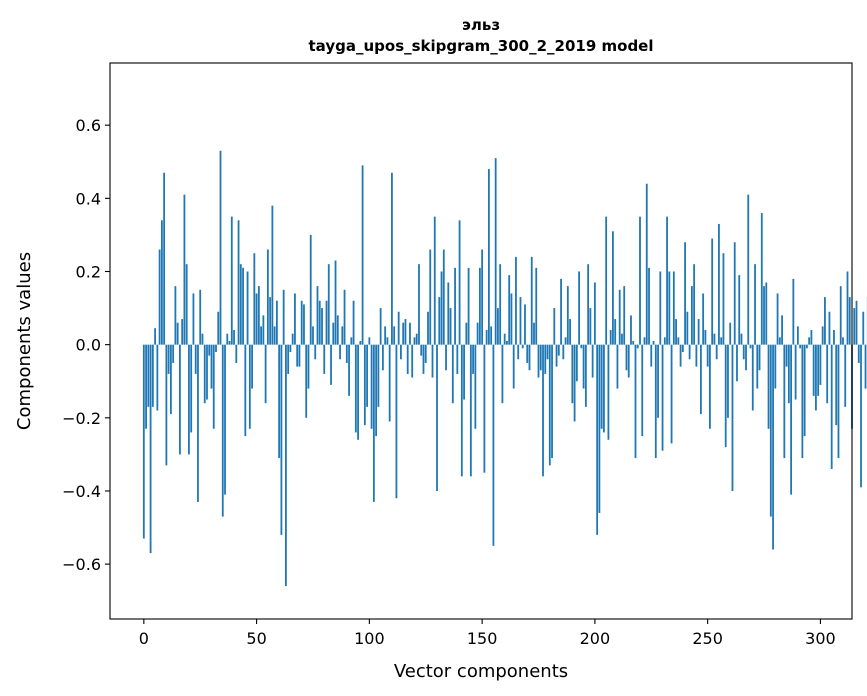 Image resolution: width=867 pixels, height=696 pixels. What do you see at coordinates (81, 564) in the screenshot?
I see `y-tick-label-0: −0.6` at bounding box center [81, 564].